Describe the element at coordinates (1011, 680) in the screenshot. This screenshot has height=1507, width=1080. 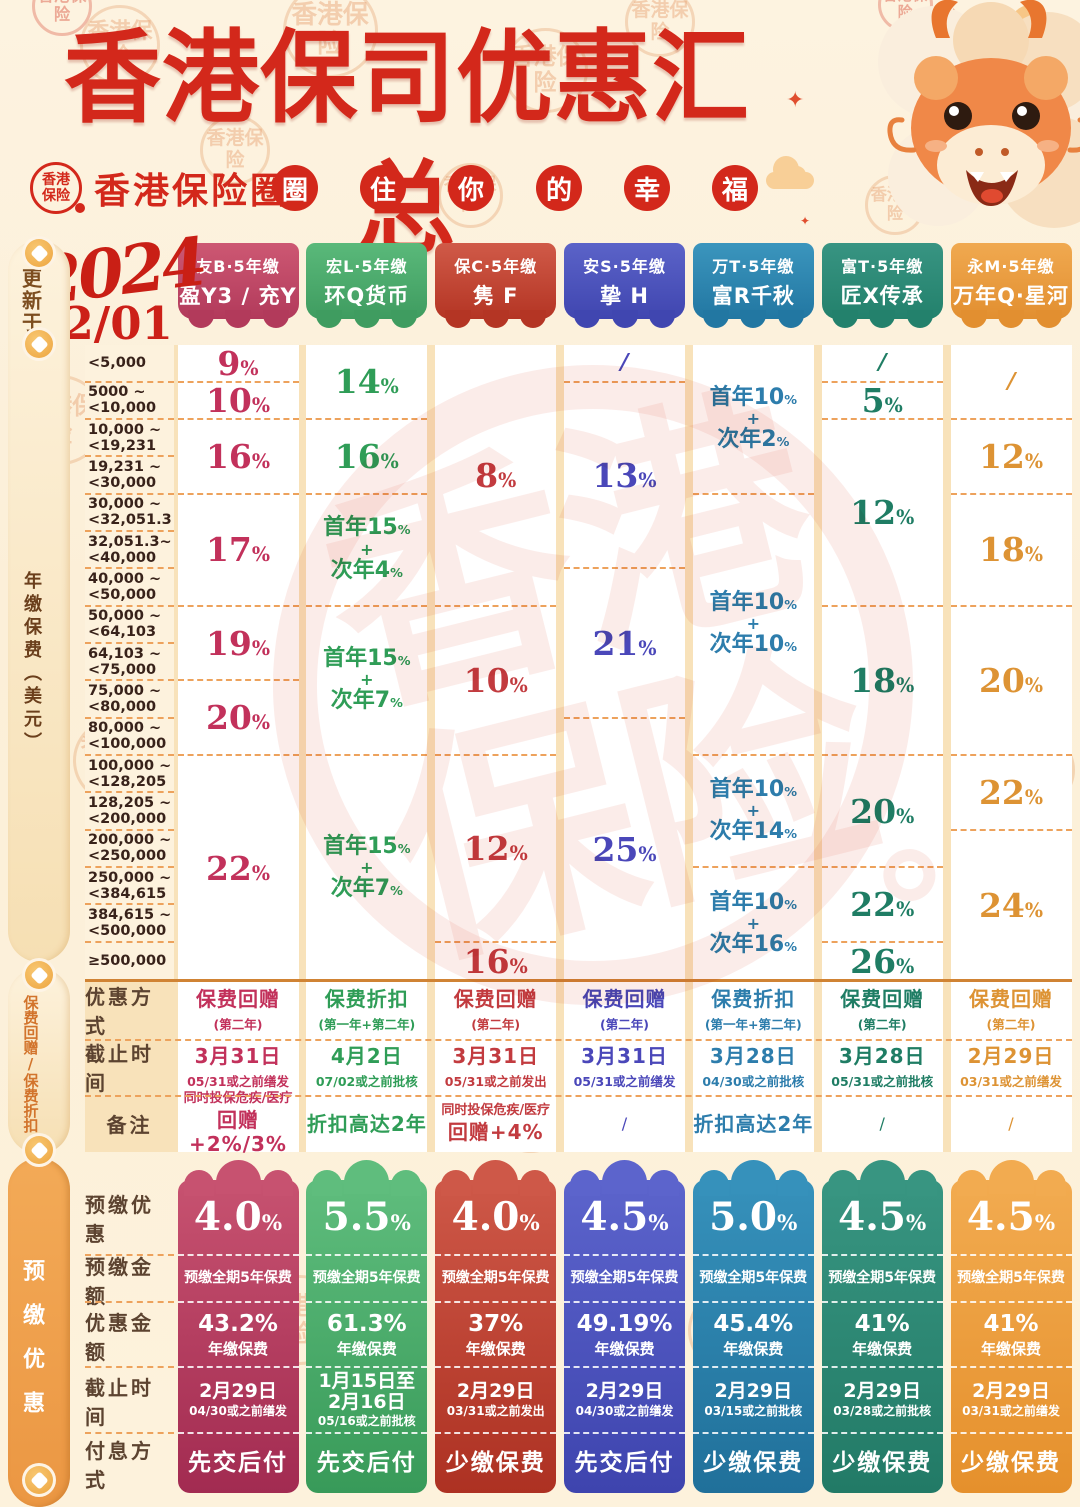
I see `rate-value: 20%` at that location.